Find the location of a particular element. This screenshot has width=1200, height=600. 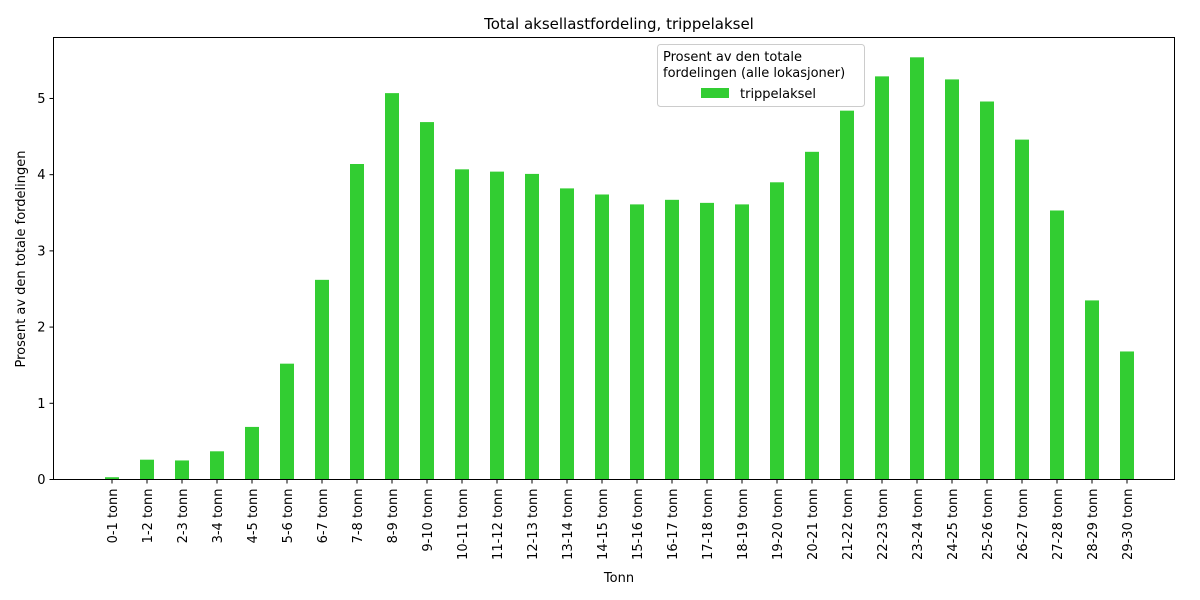

y-tick-label: 3 is located at coordinates (41, 251).